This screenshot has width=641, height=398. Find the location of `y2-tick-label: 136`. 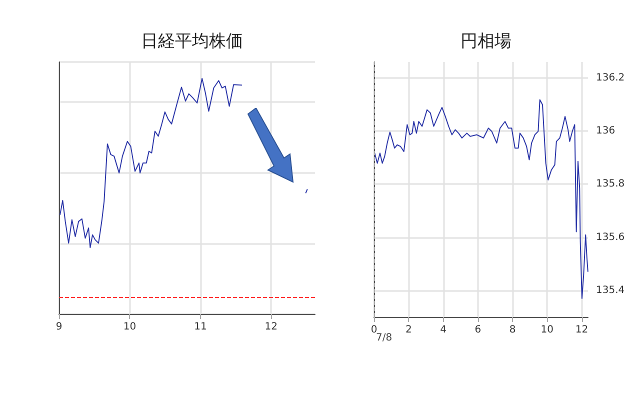

y2-tick-label: 136 is located at coordinates (606, 131).